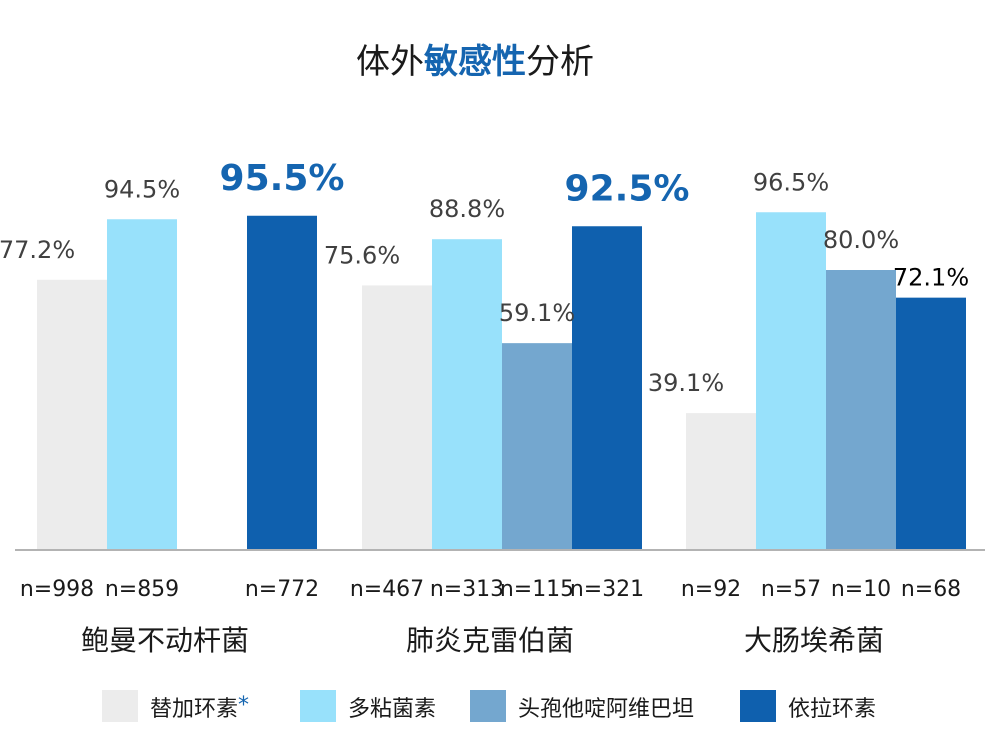 The height and width of the screenshot is (750, 1000). What do you see at coordinates (861, 240) in the screenshot?
I see `value-label-2-2: 80.0%` at bounding box center [861, 240].